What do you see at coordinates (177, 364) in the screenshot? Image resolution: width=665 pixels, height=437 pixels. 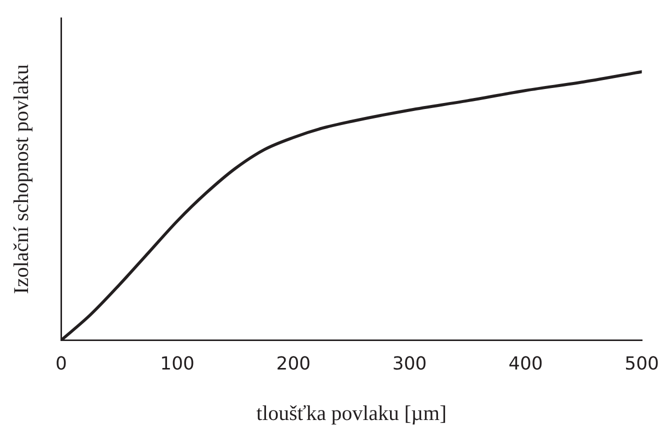 I see `x-tick-label: 100` at bounding box center [177, 364].